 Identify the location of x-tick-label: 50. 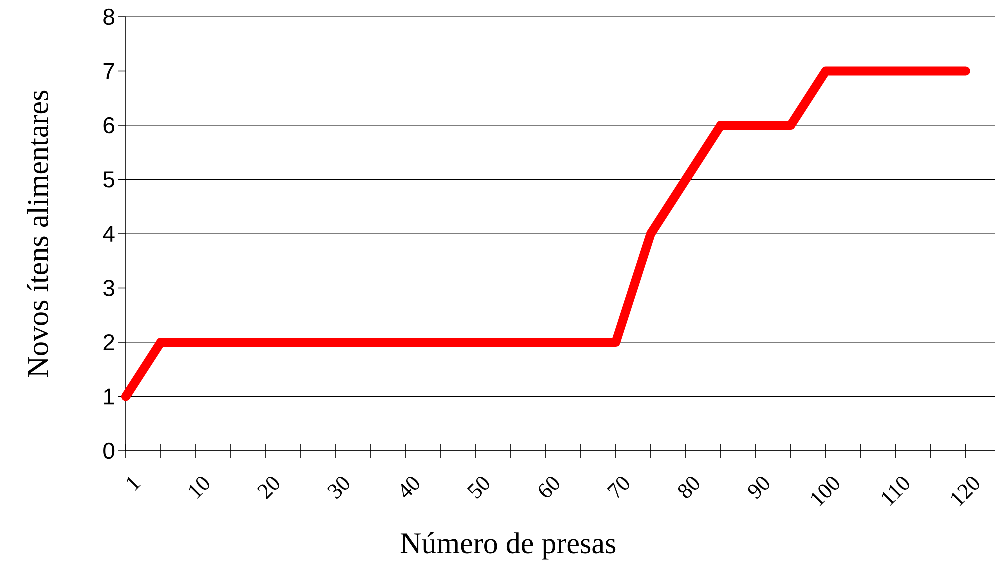
(478, 488).